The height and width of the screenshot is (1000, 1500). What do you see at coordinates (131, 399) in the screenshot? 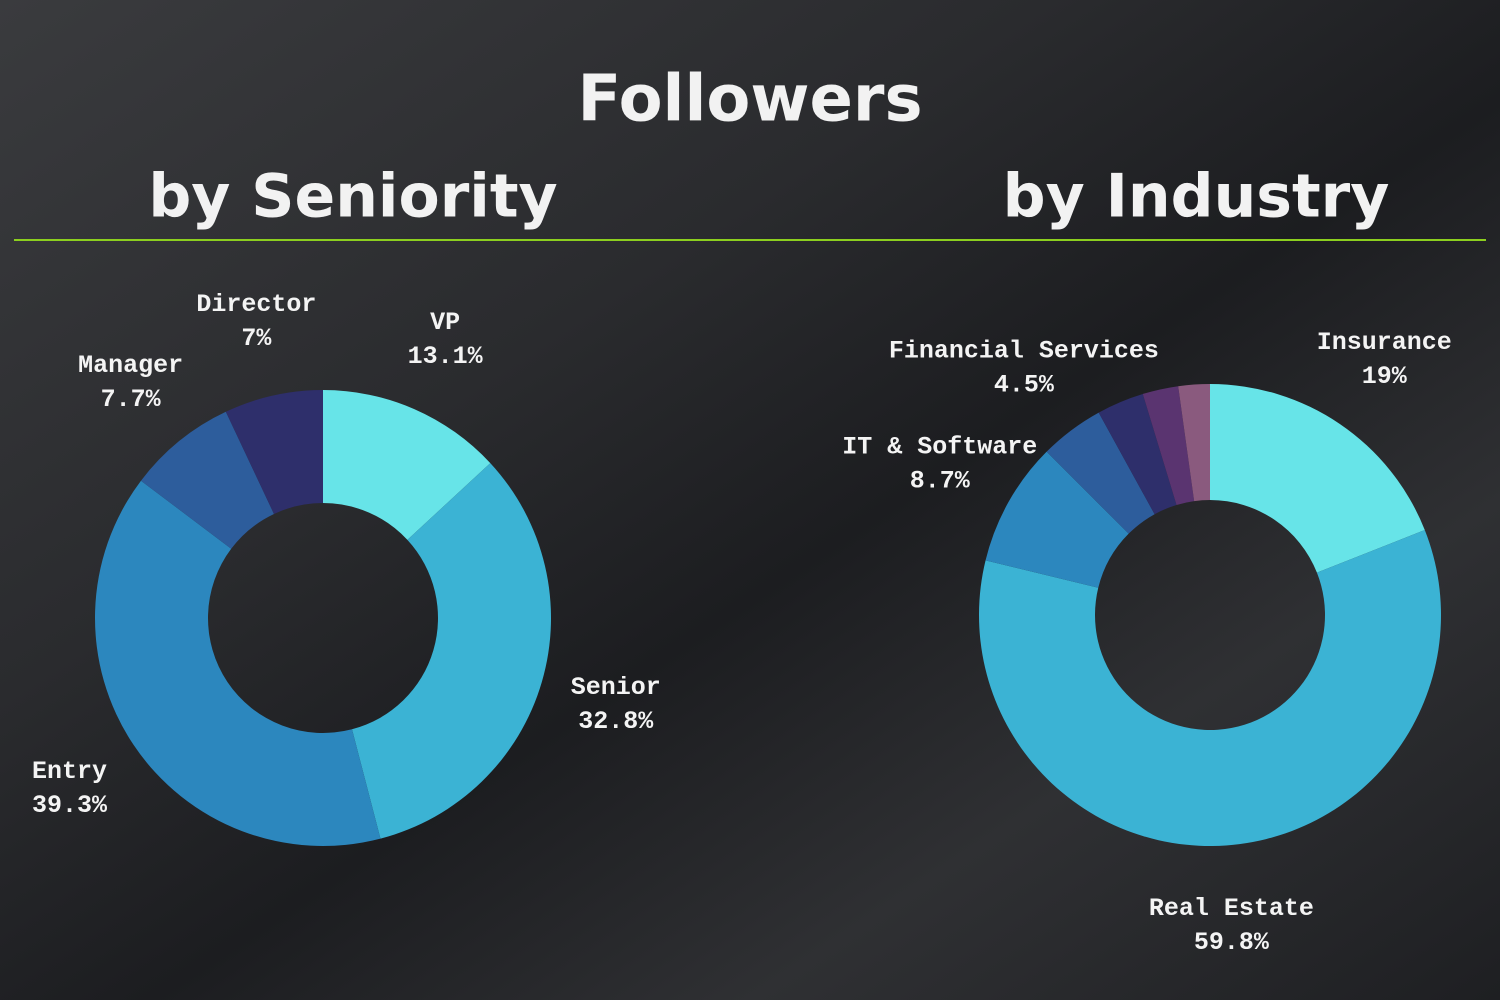
I see `value-label: 7.7%` at bounding box center [131, 399].